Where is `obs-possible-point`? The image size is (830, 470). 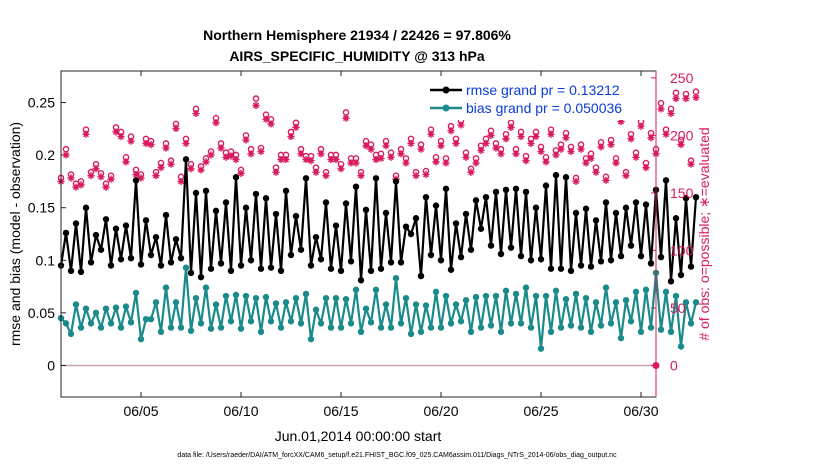
obs-possible-point is located at coordinates (676, 93).